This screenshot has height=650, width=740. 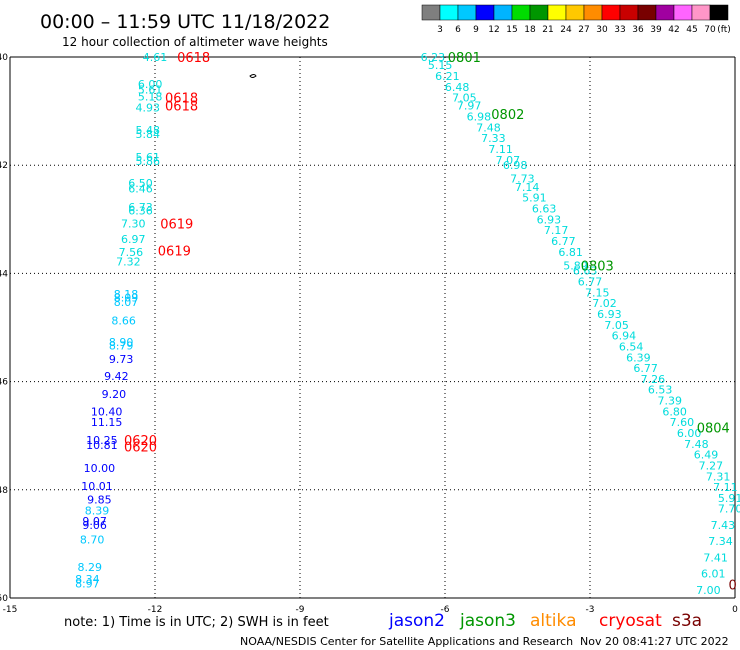 I want to click on x-tick-label: -12, so click(x=155, y=610).